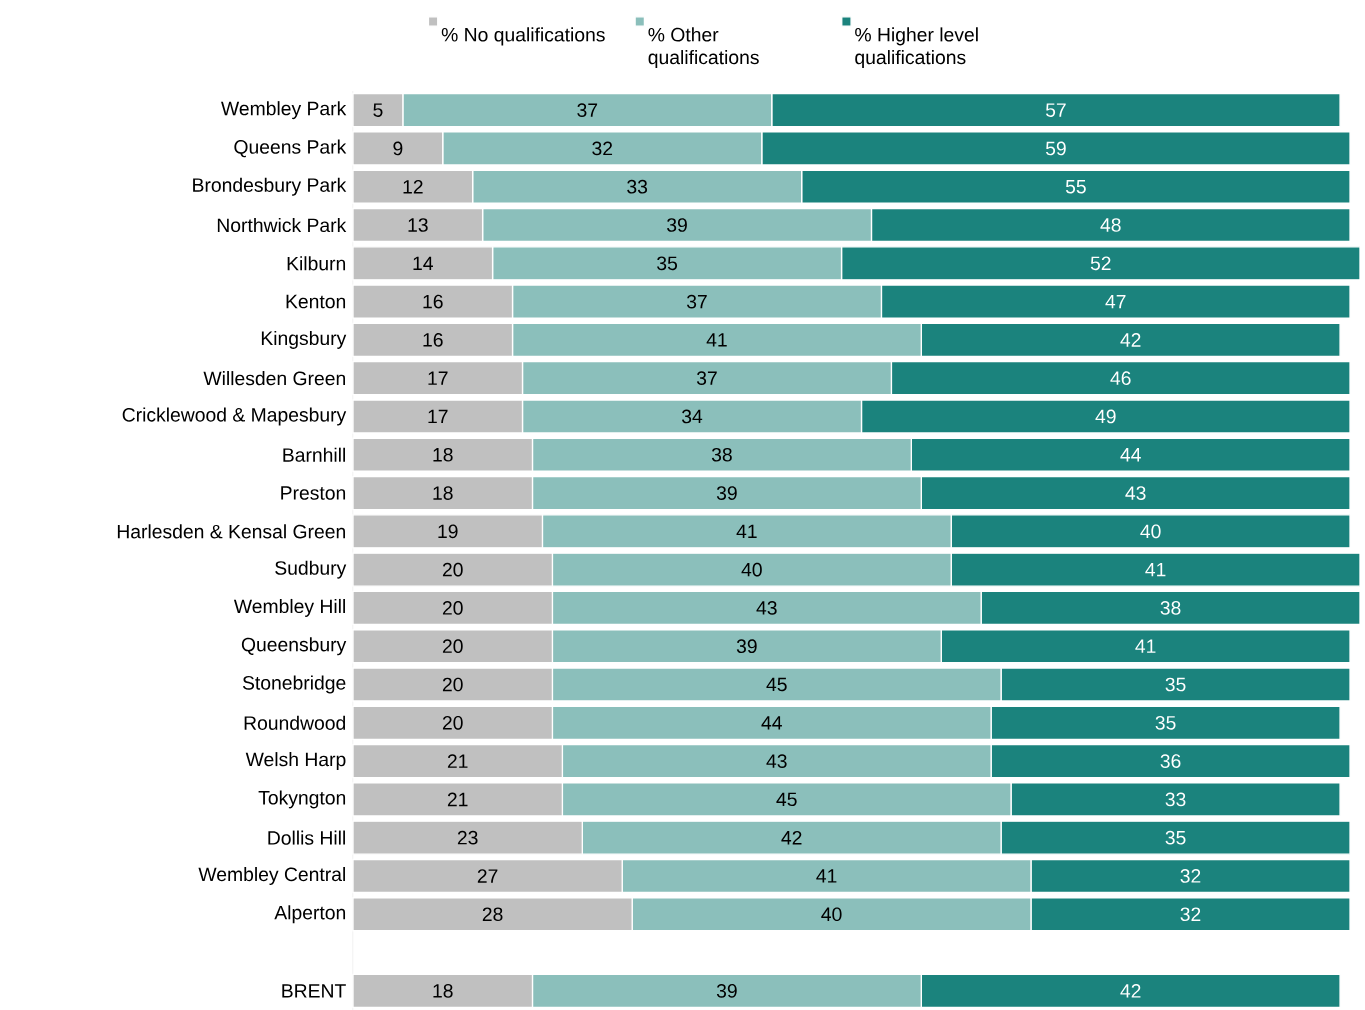  I want to click on data-label: 19, so click(448, 531).